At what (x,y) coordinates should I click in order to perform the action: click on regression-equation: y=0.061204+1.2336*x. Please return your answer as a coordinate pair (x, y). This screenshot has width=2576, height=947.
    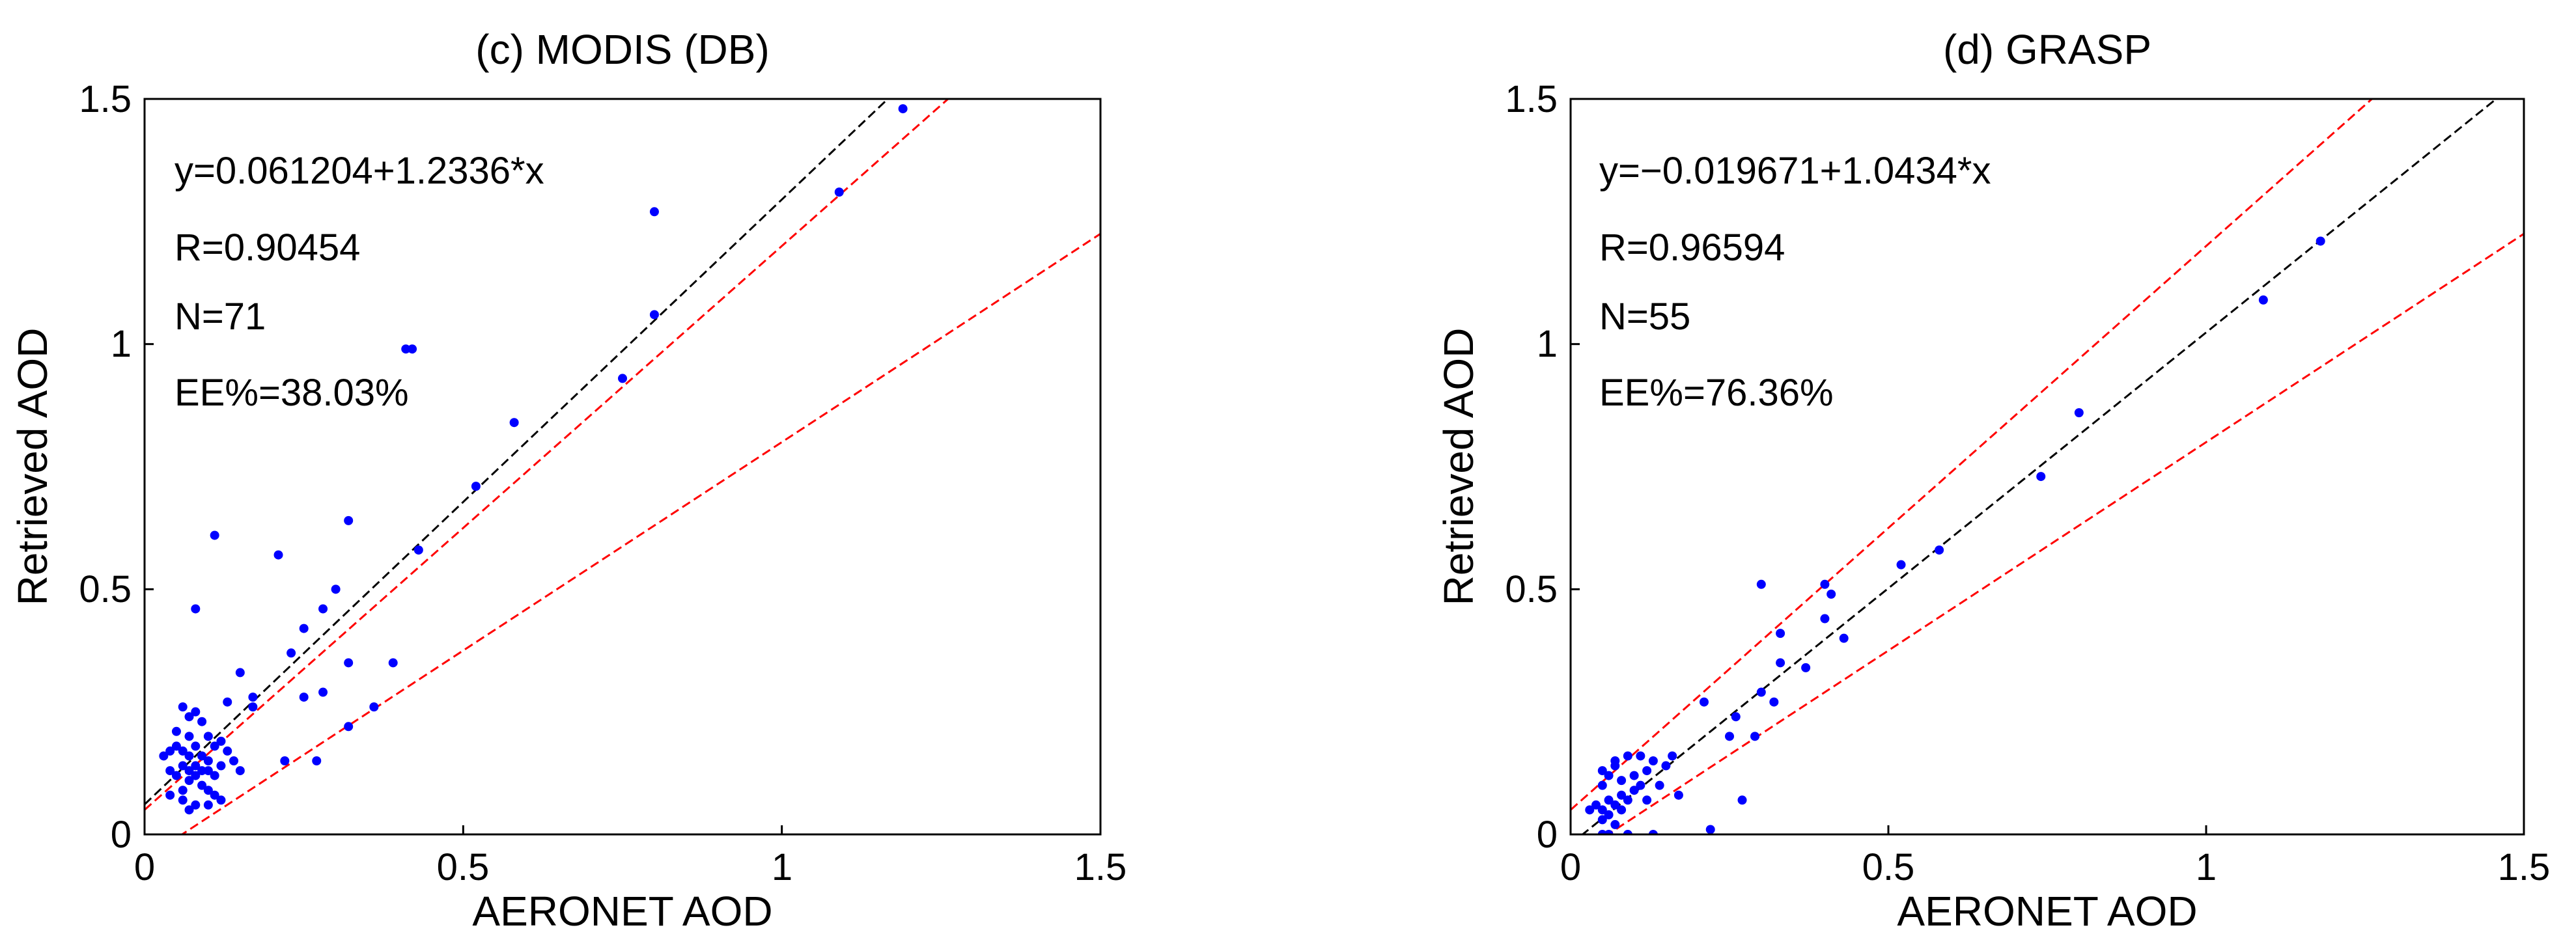
    Looking at the image, I should click on (360, 171).